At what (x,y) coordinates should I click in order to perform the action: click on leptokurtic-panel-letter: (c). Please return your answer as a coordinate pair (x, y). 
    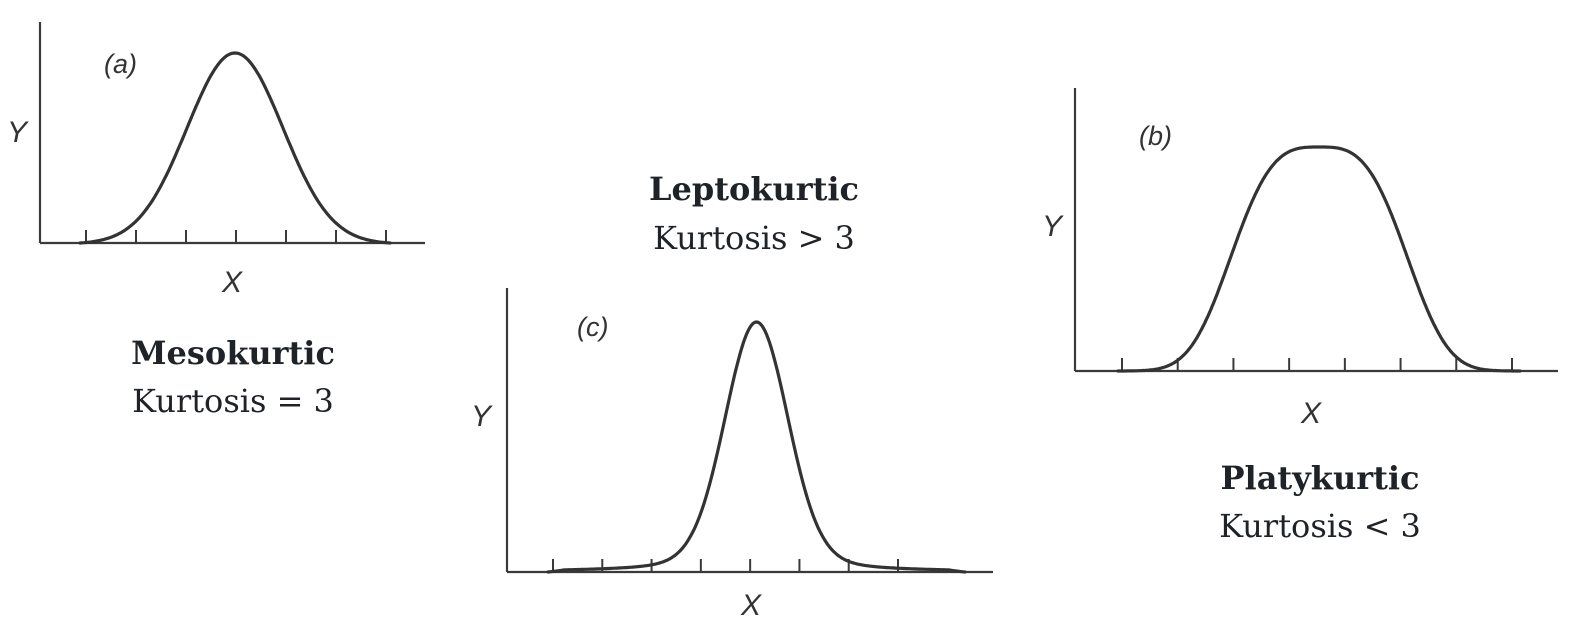
    Looking at the image, I should click on (592, 327).